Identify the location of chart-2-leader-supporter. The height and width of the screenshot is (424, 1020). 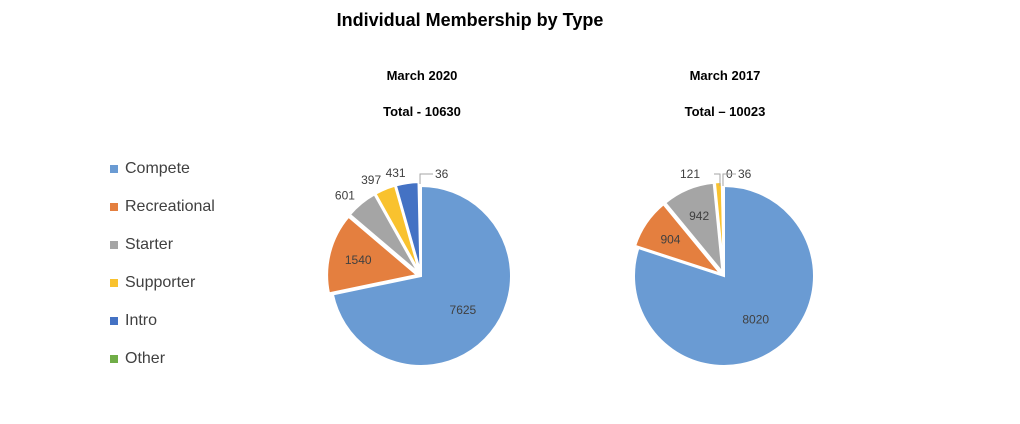
(717, 179).